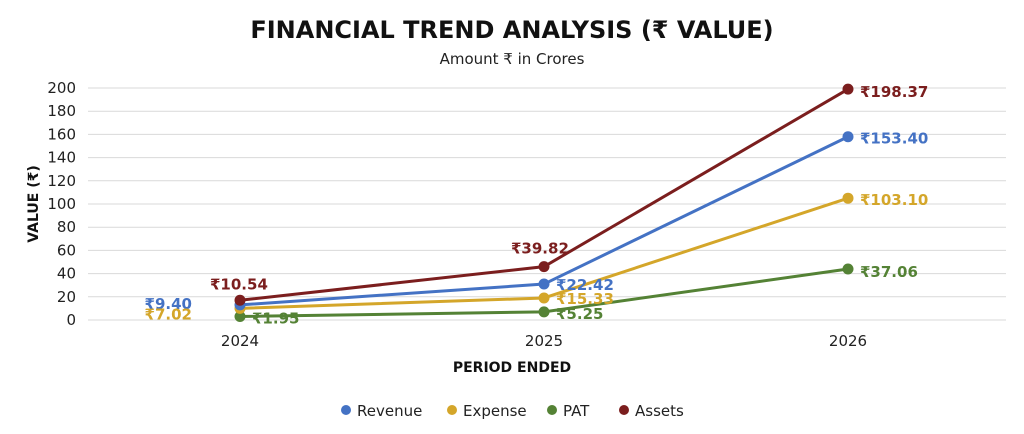 The height and width of the screenshot is (434, 1024). What do you see at coordinates (66, 297) in the screenshot?
I see `y-tick-label: 20` at bounding box center [66, 297].